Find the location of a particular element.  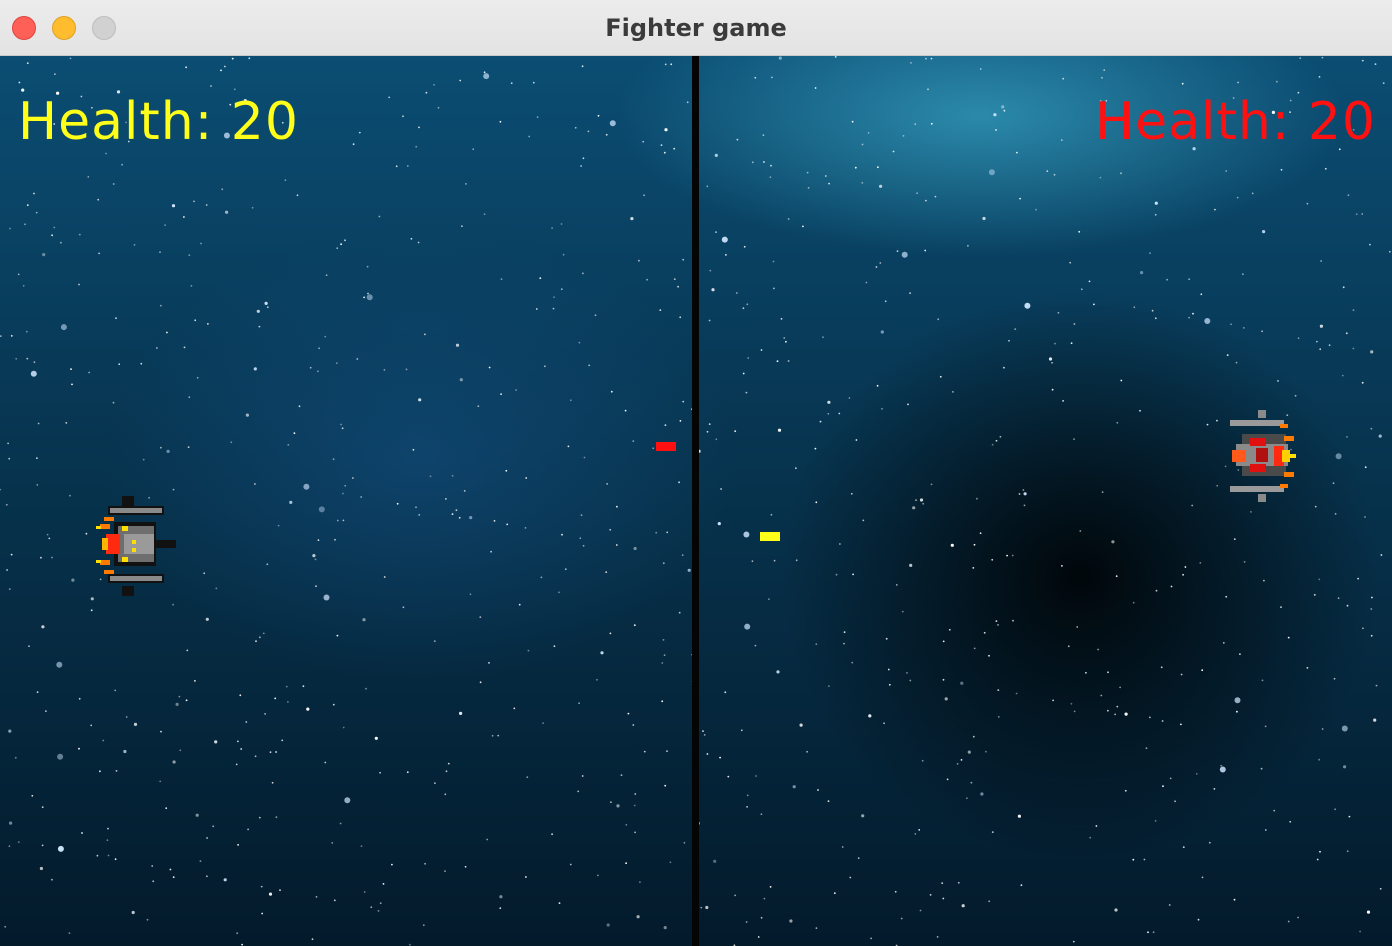

right-player-health: Health: 20 is located at coordinates (1235, 122).